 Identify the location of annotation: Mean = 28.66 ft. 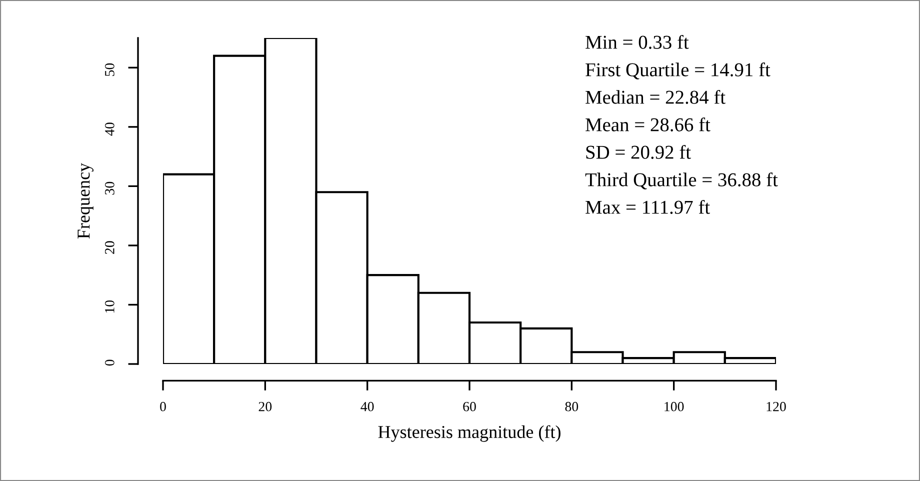
(648, 124).